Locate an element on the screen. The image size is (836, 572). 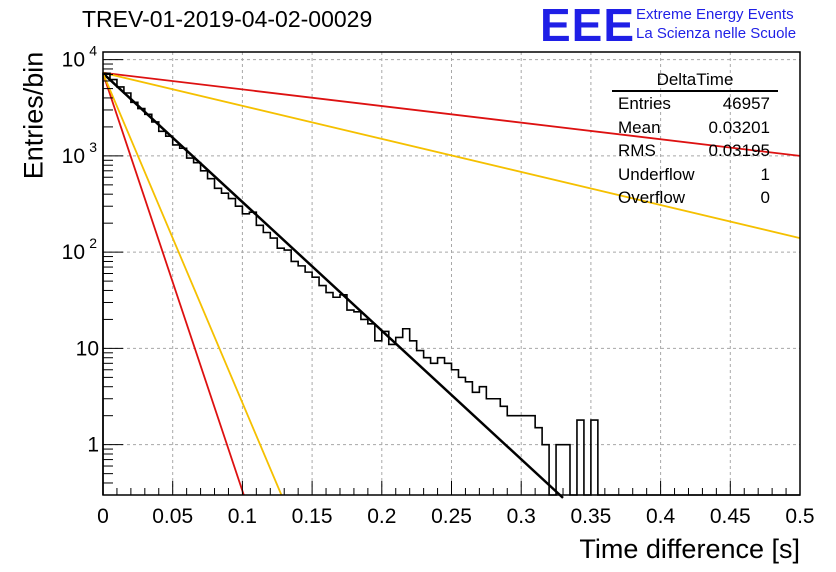
y-tick-label: 1 is located at coordinates (93, 445).